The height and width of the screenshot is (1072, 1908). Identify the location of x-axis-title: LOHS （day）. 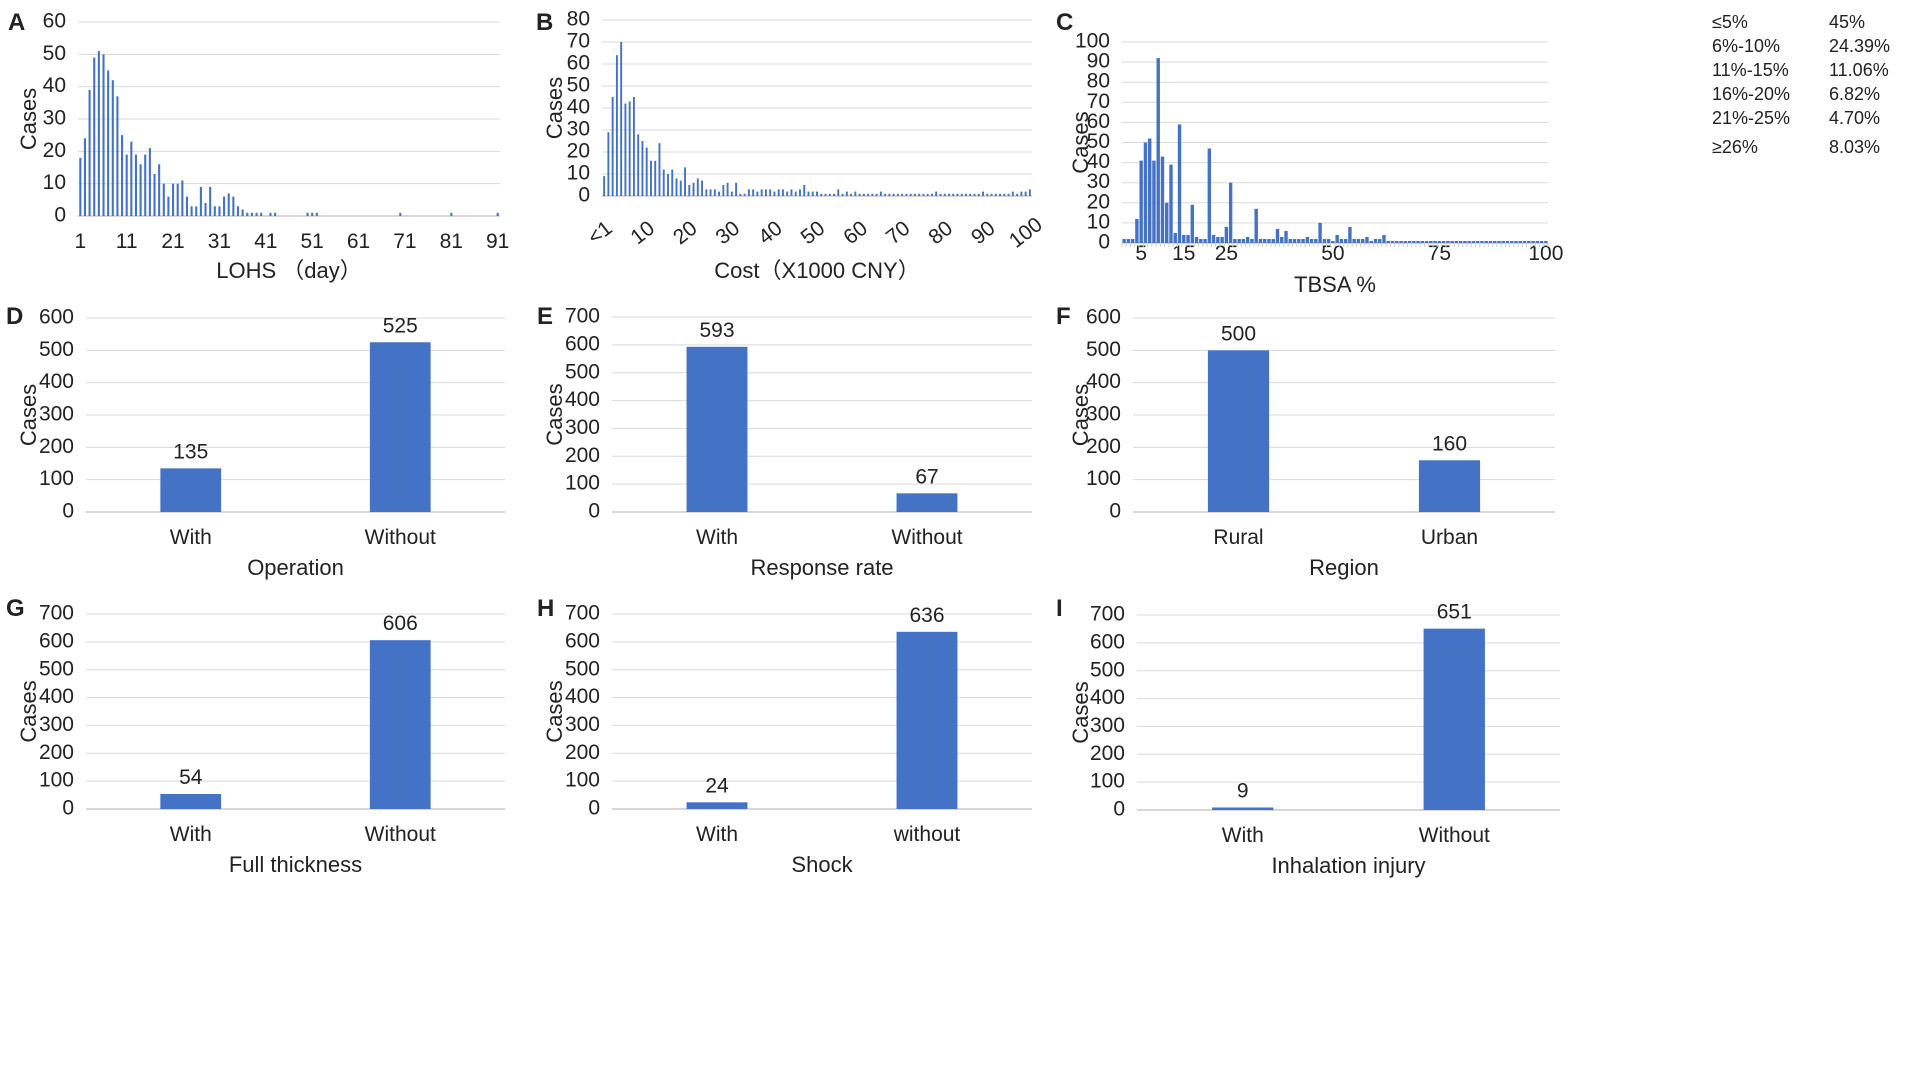
(289, 270).